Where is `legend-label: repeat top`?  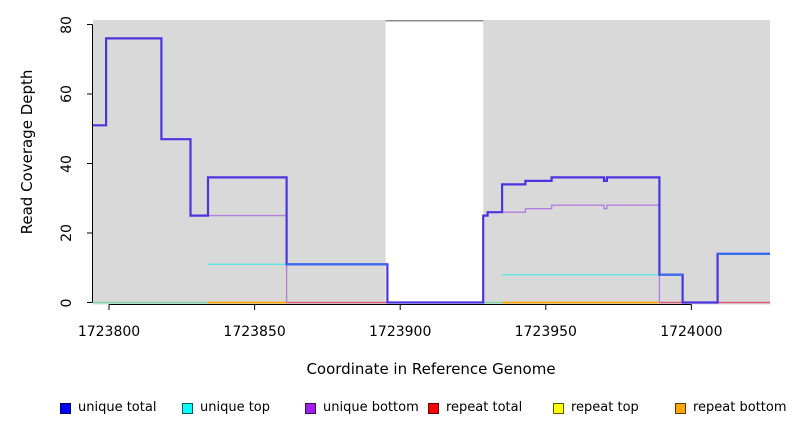
legend-label: repeat top is located at coordinates (605, 407).